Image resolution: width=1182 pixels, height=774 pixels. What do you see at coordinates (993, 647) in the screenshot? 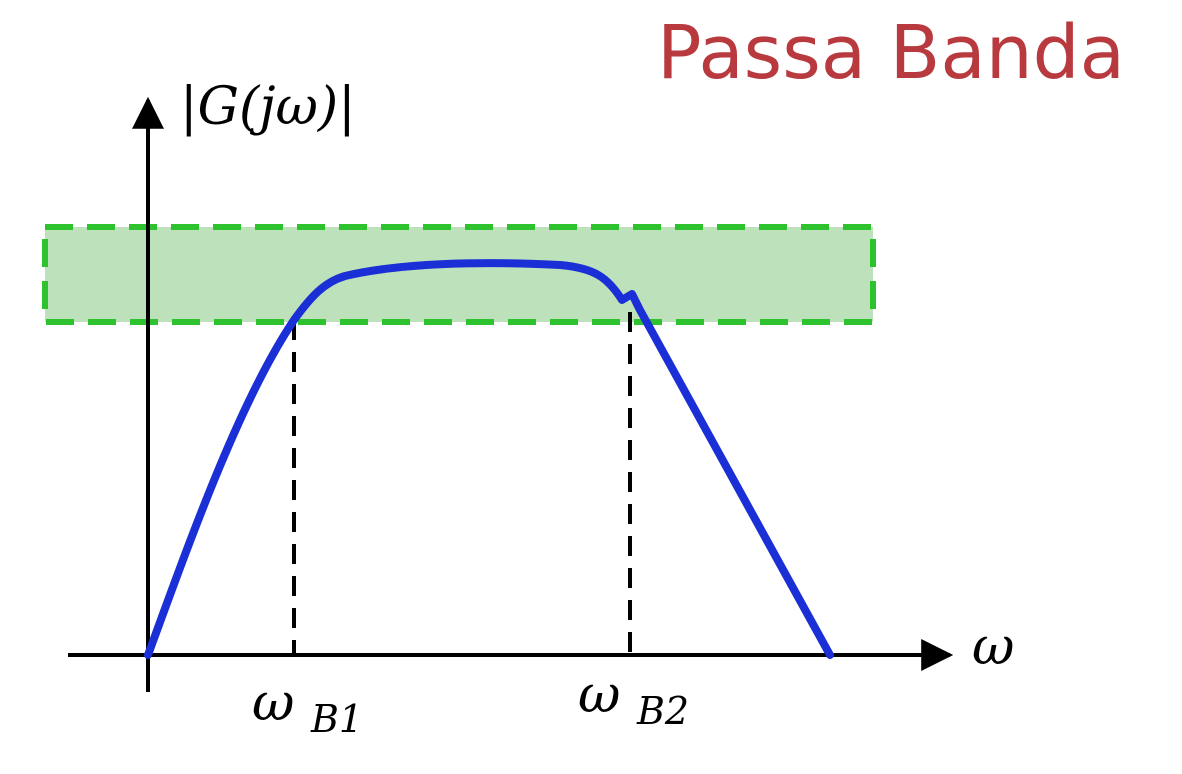
I see `x-axis-label: ω` at bounding box center [993, 647].